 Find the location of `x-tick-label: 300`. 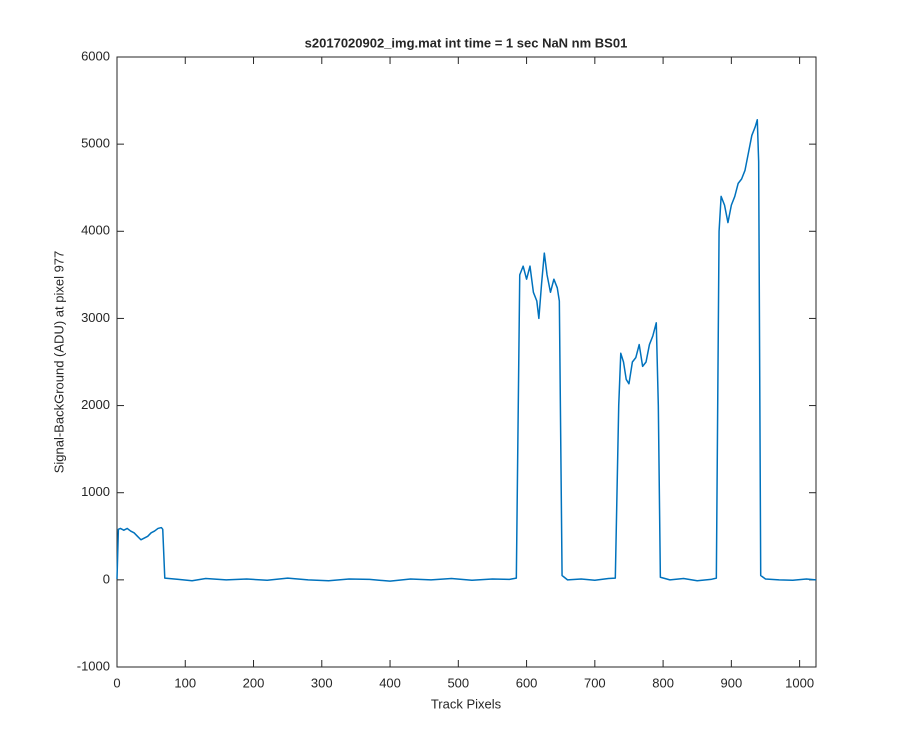

x-tick-label: 300 is located at coordinates (322, 682).